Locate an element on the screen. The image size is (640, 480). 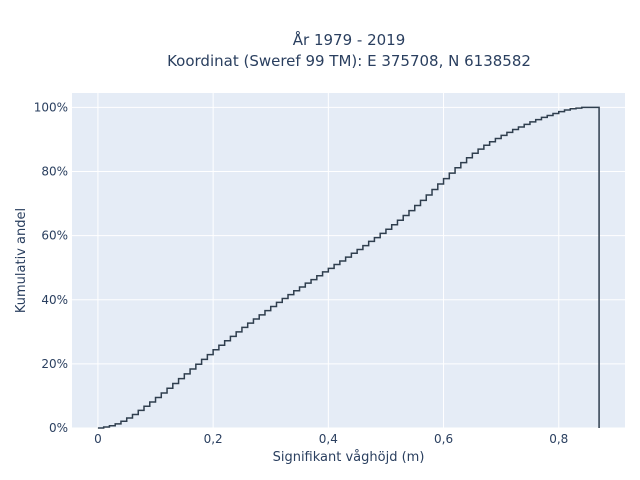
y-tick-label: 20% is located at coordinates (54, 364).